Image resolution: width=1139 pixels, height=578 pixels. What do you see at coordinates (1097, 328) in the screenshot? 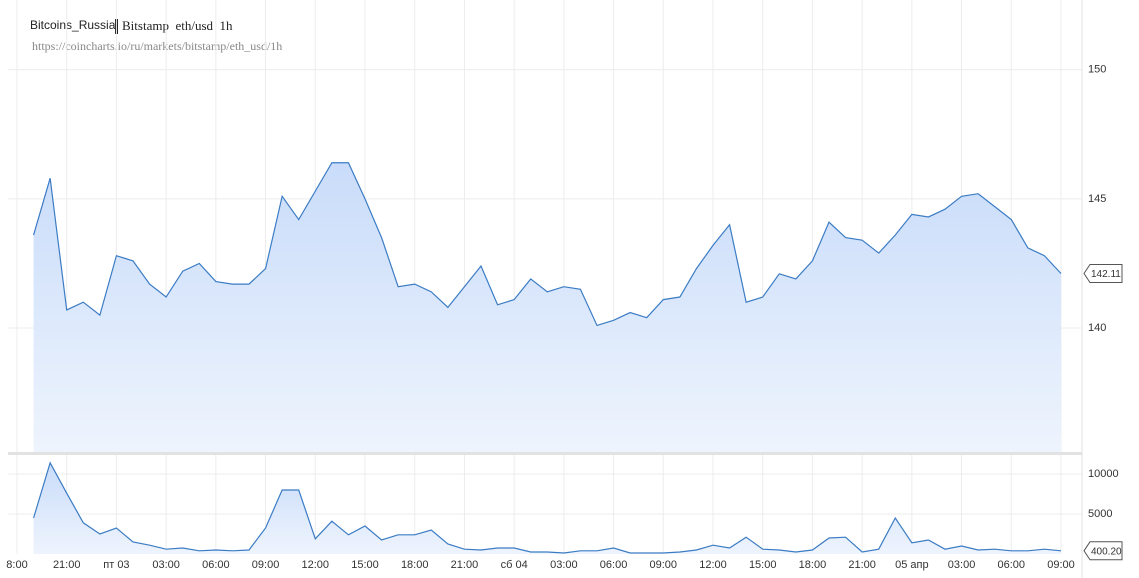
I see `y-tick-label: 140` at bounding box center [1097, 328].